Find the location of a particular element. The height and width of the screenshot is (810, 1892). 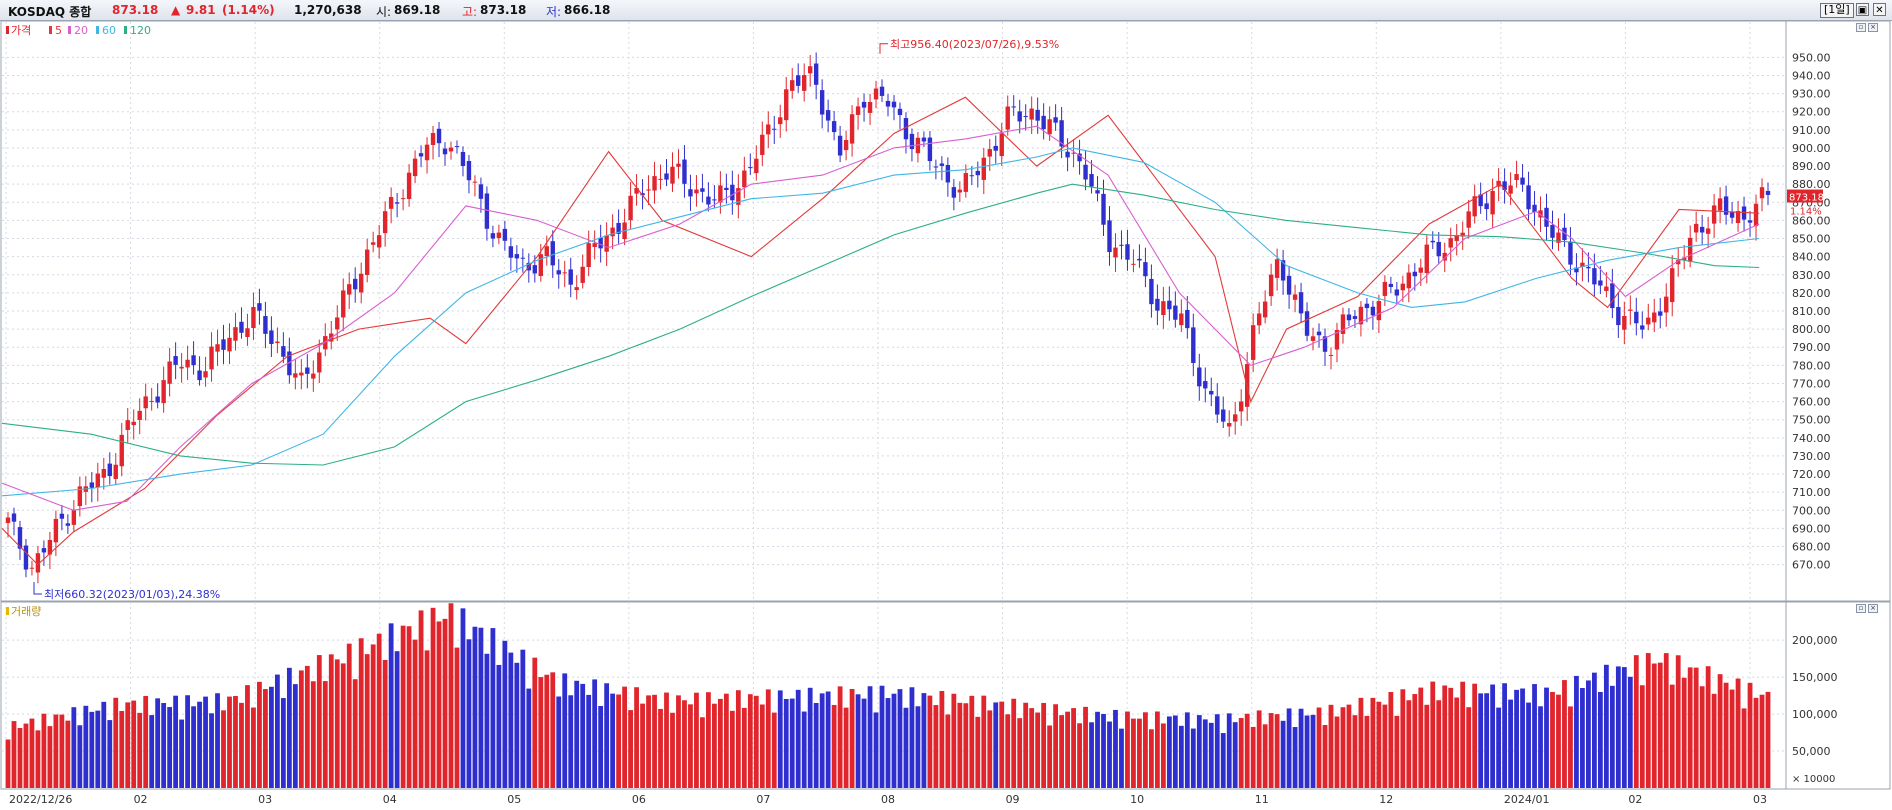

price-panel-close-icon: × is located at coordinates (1873, 27).